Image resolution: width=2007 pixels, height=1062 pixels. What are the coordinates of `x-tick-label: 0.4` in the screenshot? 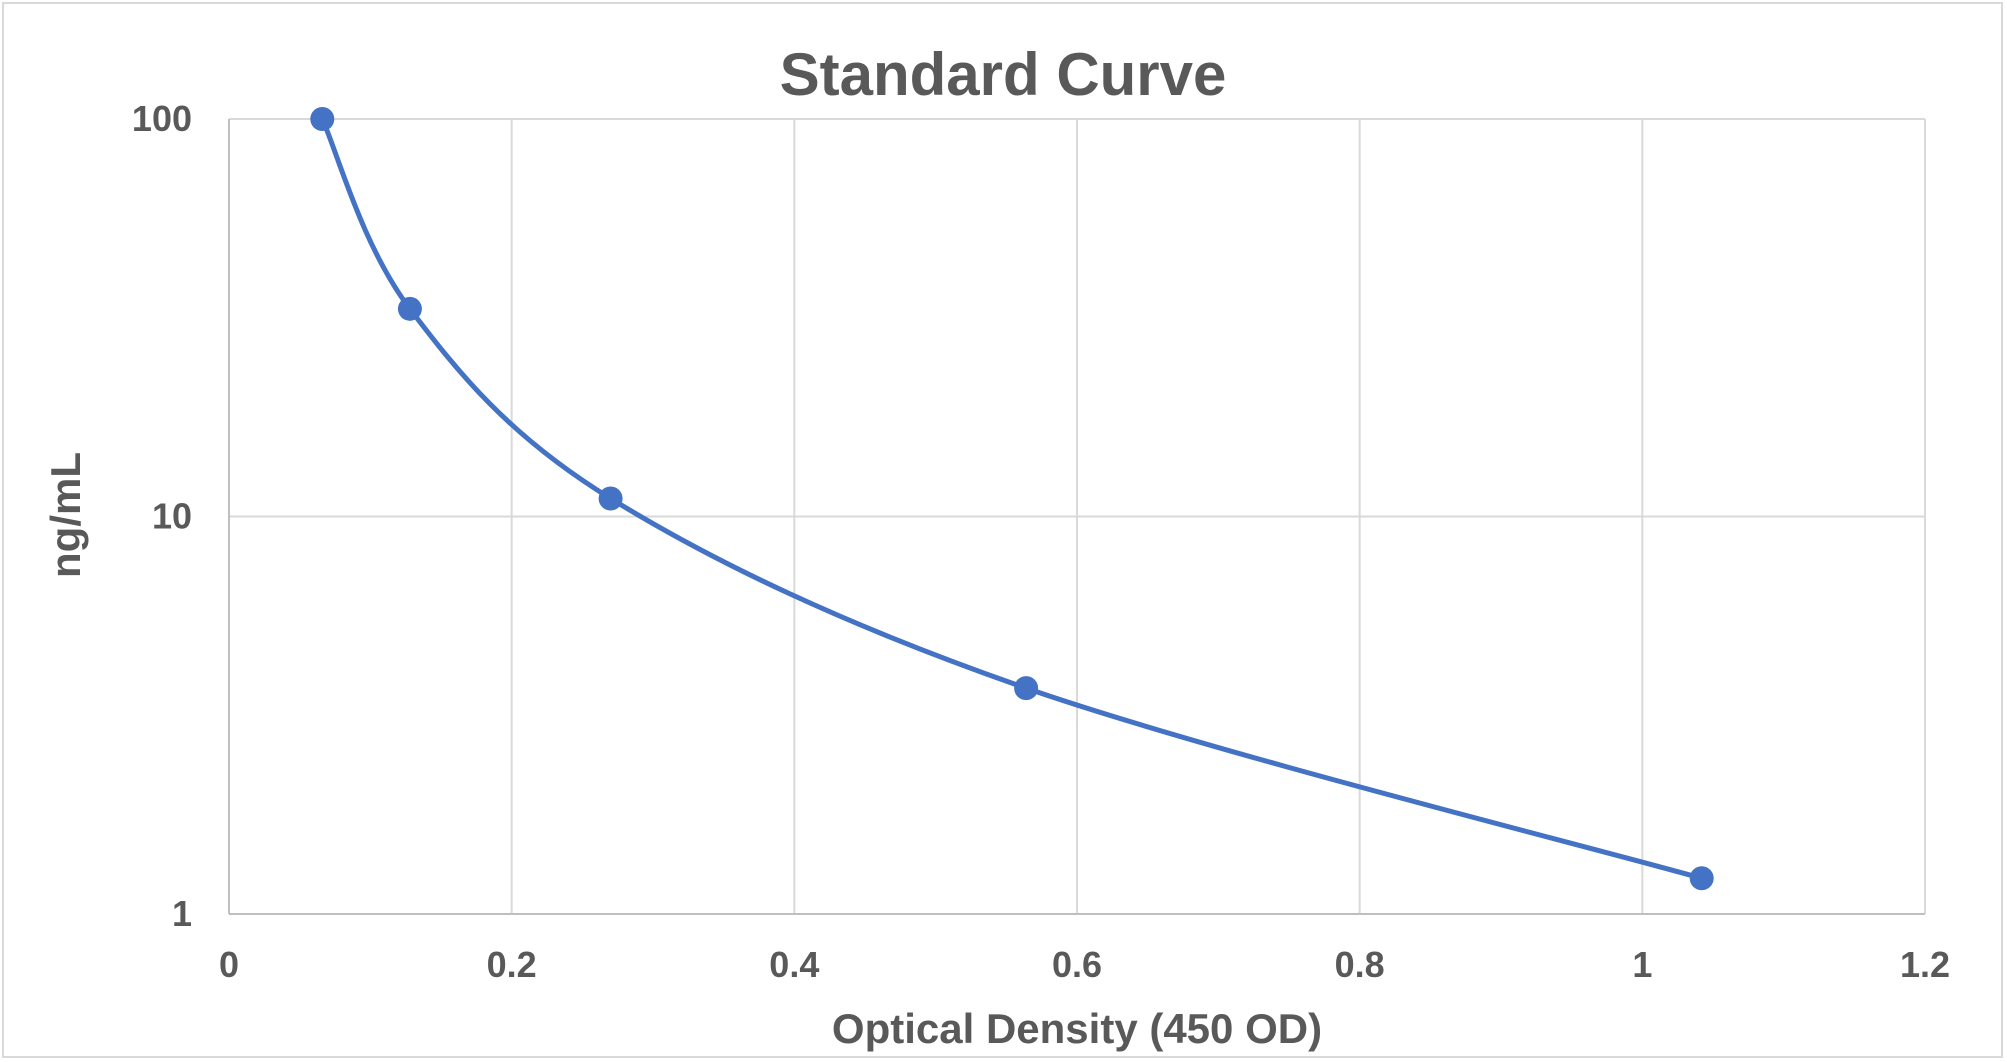 It's located at (794, 964).